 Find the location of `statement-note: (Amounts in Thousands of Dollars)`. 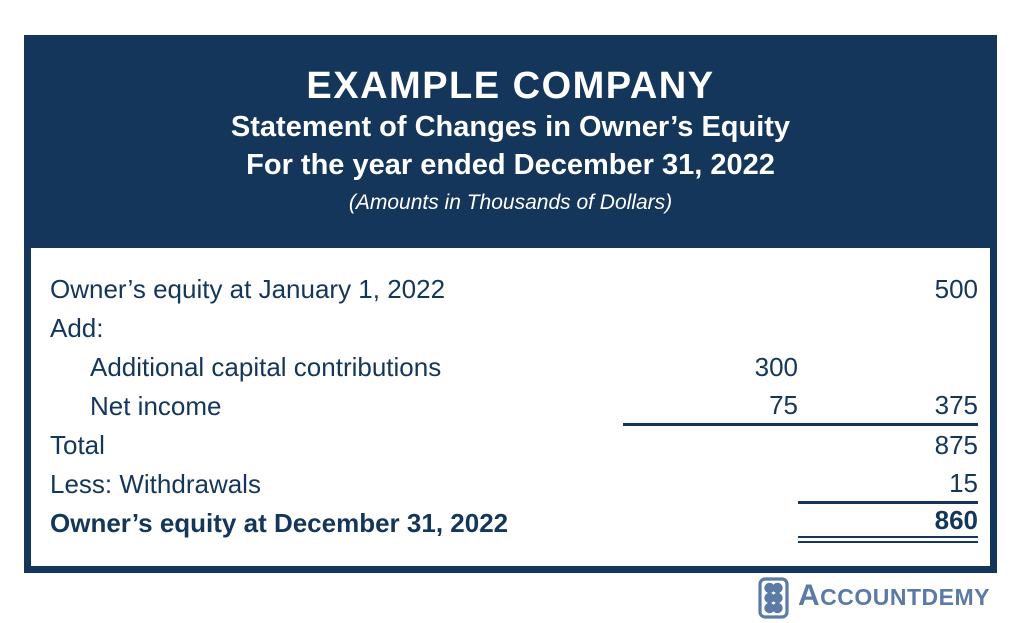

statement-note: (Amounts in Thousands of Dollars) is located at coordinates (510, 202).